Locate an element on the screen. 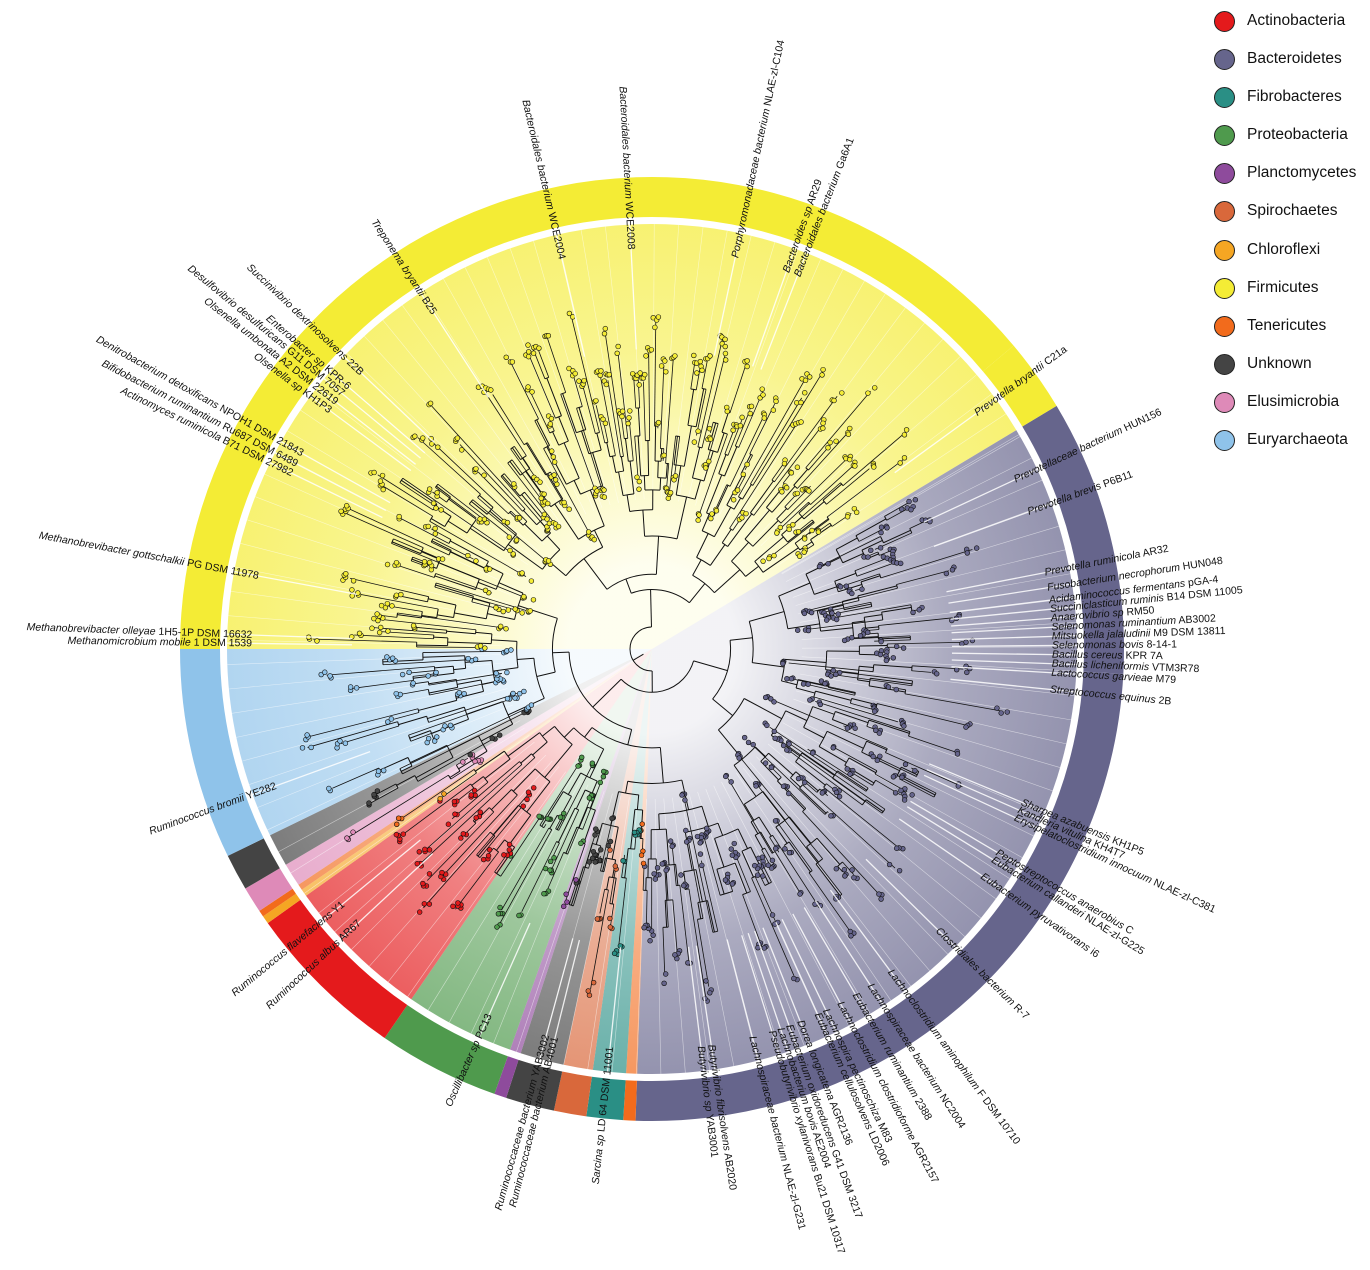 This screenshot has height=1270, width=1370. clade-fan-proteobacteria is located at coordinates (531, 849).